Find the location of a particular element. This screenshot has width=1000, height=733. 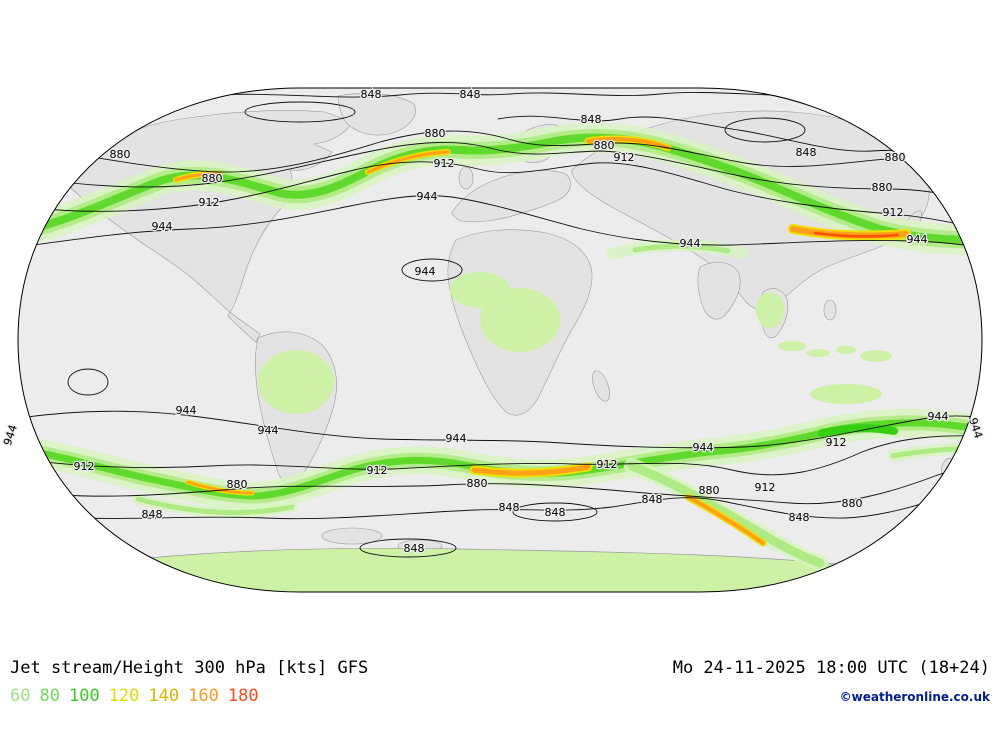

amazon-green is located at coordinates (296, 382).